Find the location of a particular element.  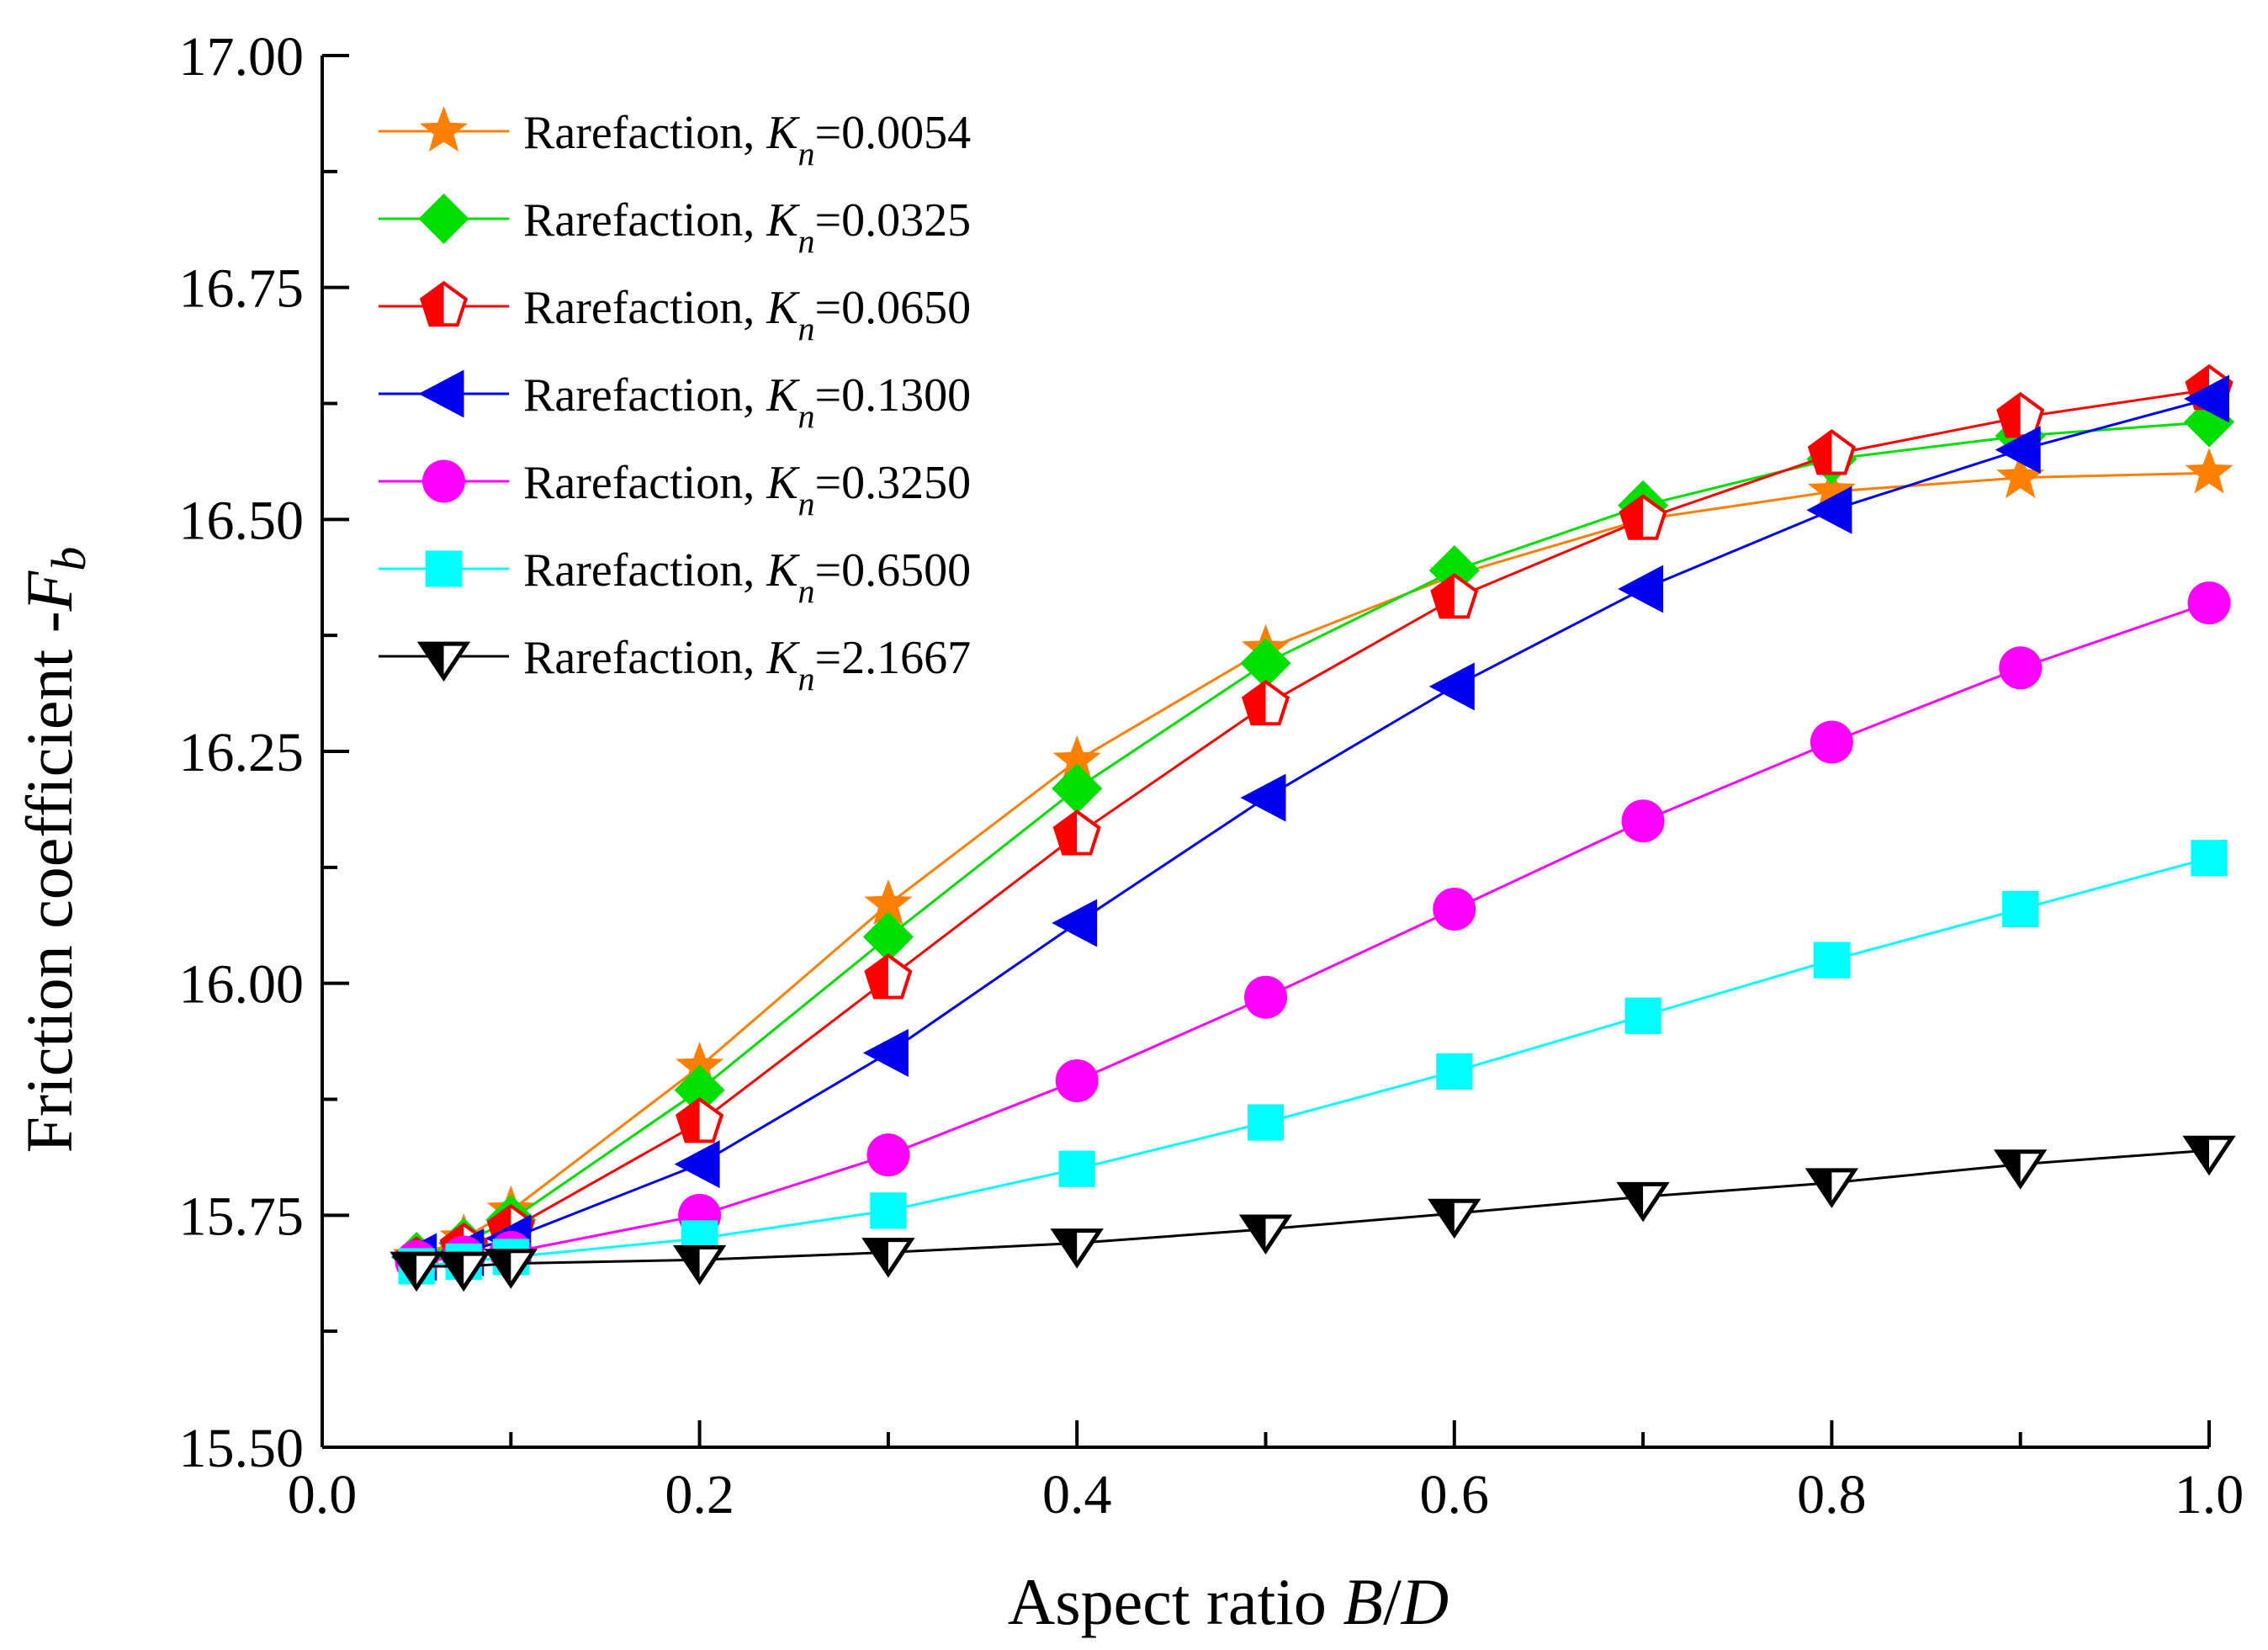

x-tick-label: 1.0 is located at coordinates (2209, 1494).